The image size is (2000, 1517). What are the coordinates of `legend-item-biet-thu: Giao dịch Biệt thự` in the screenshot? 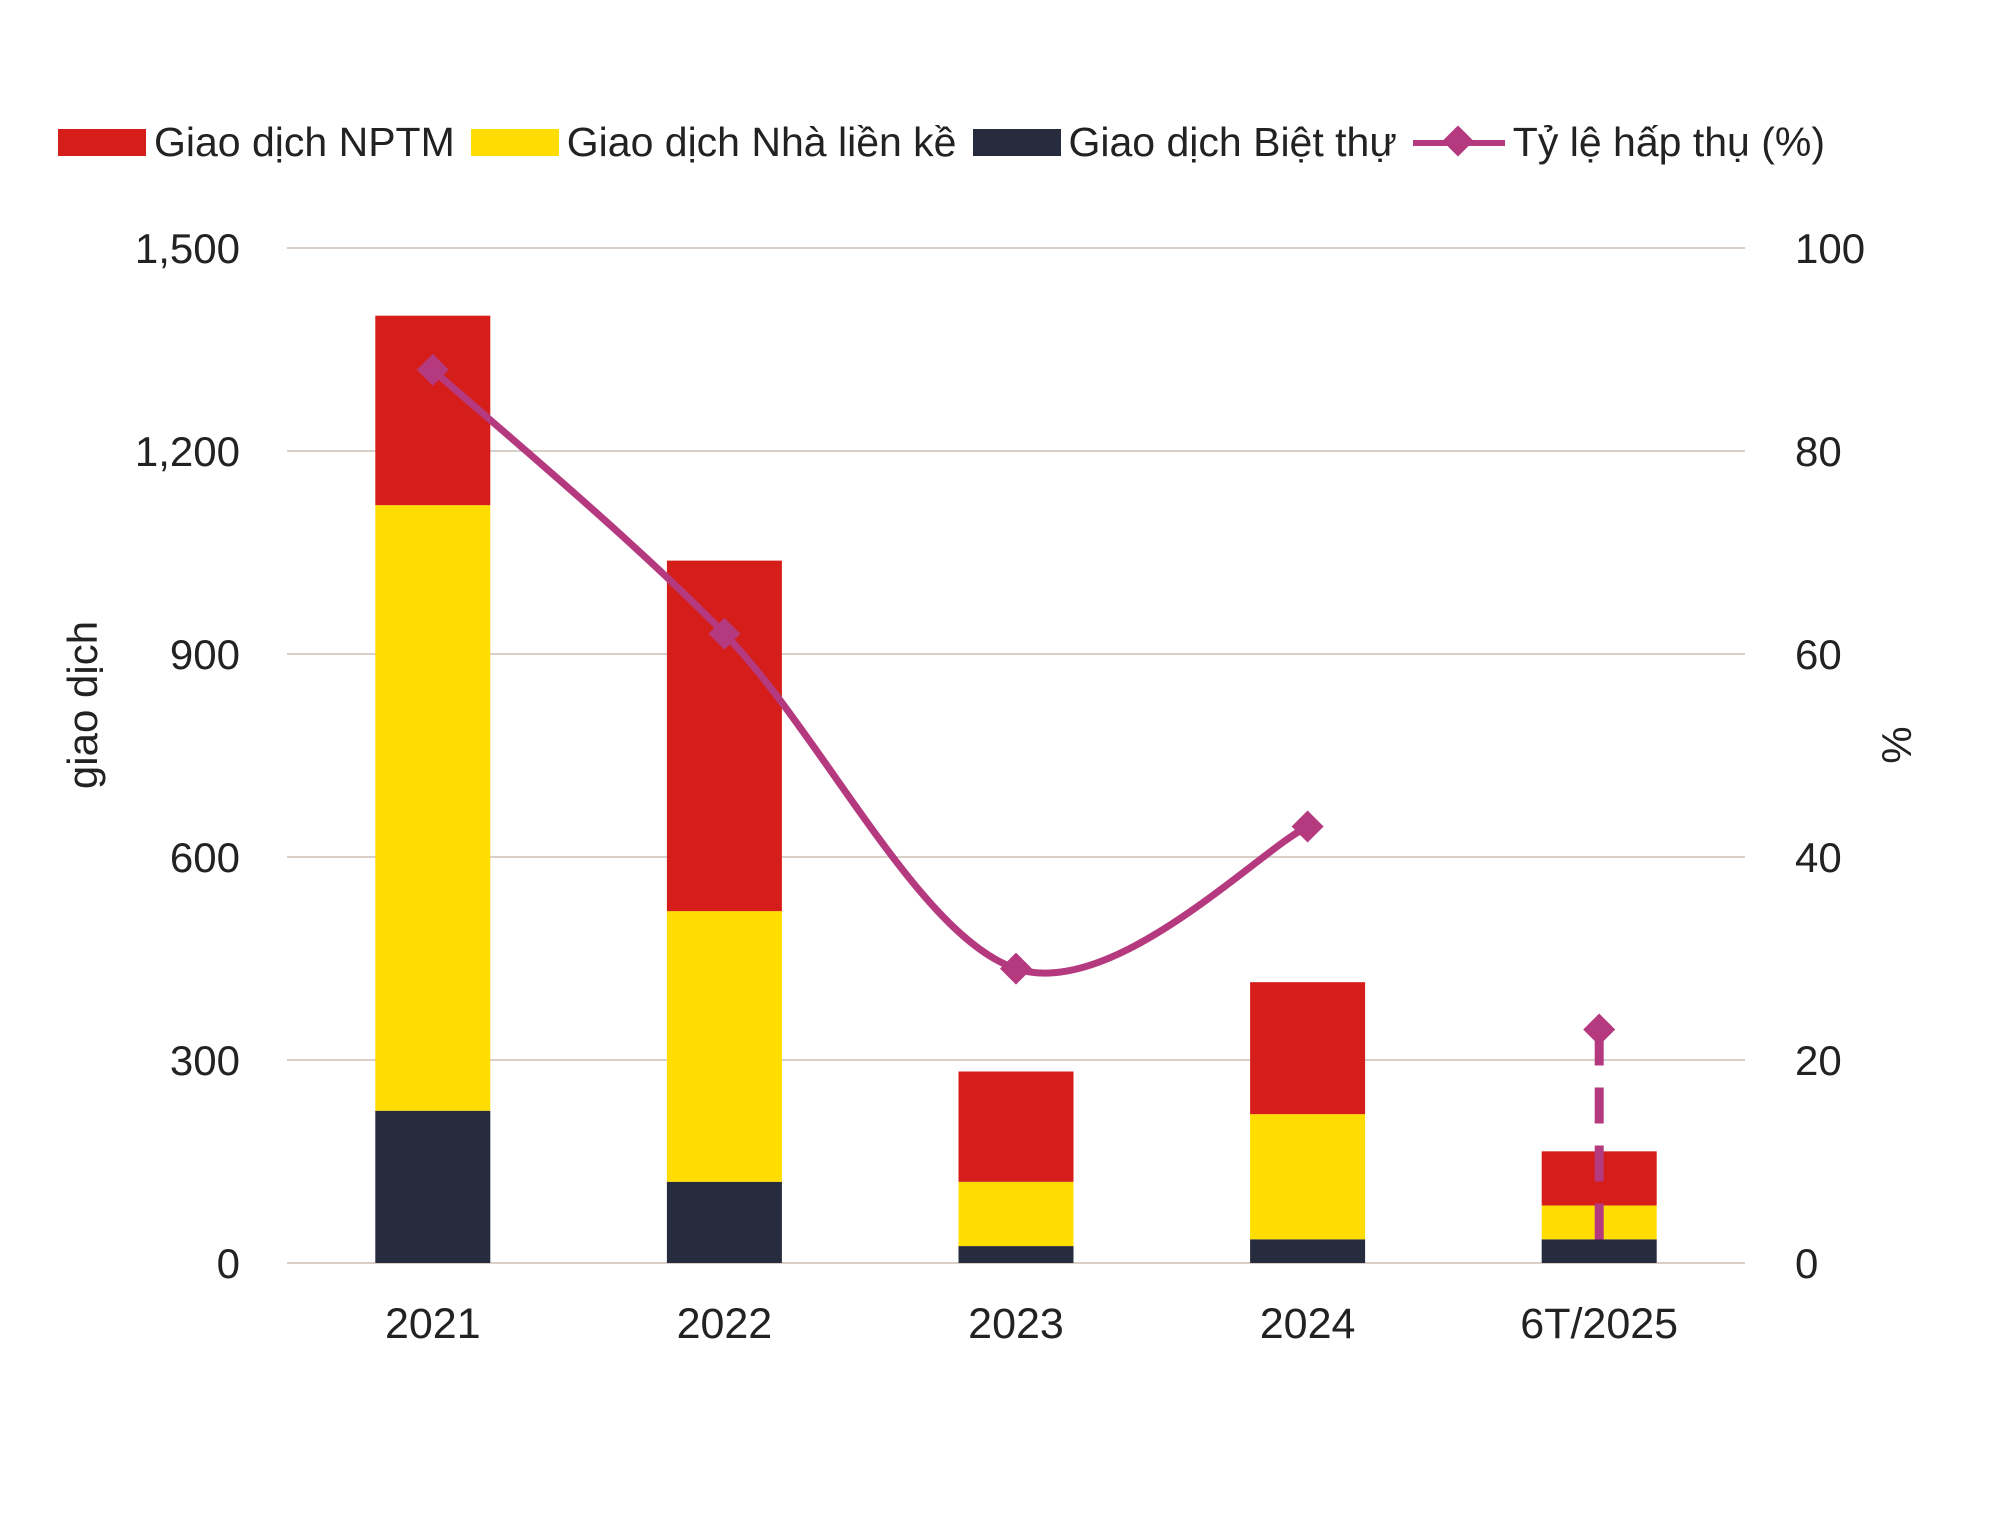 It's located at (1184, 142).